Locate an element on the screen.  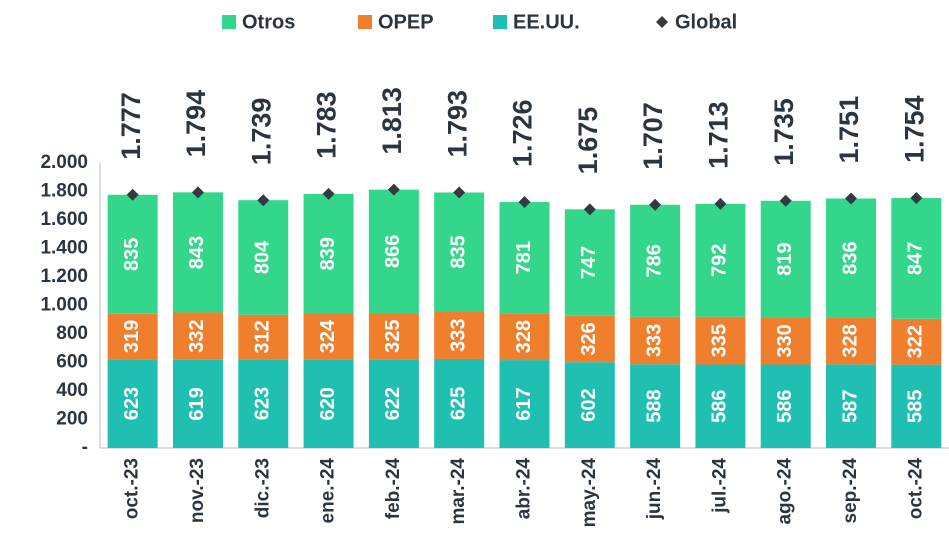
x-tick-label: dic.-23 is located at coordinates (262, 488).